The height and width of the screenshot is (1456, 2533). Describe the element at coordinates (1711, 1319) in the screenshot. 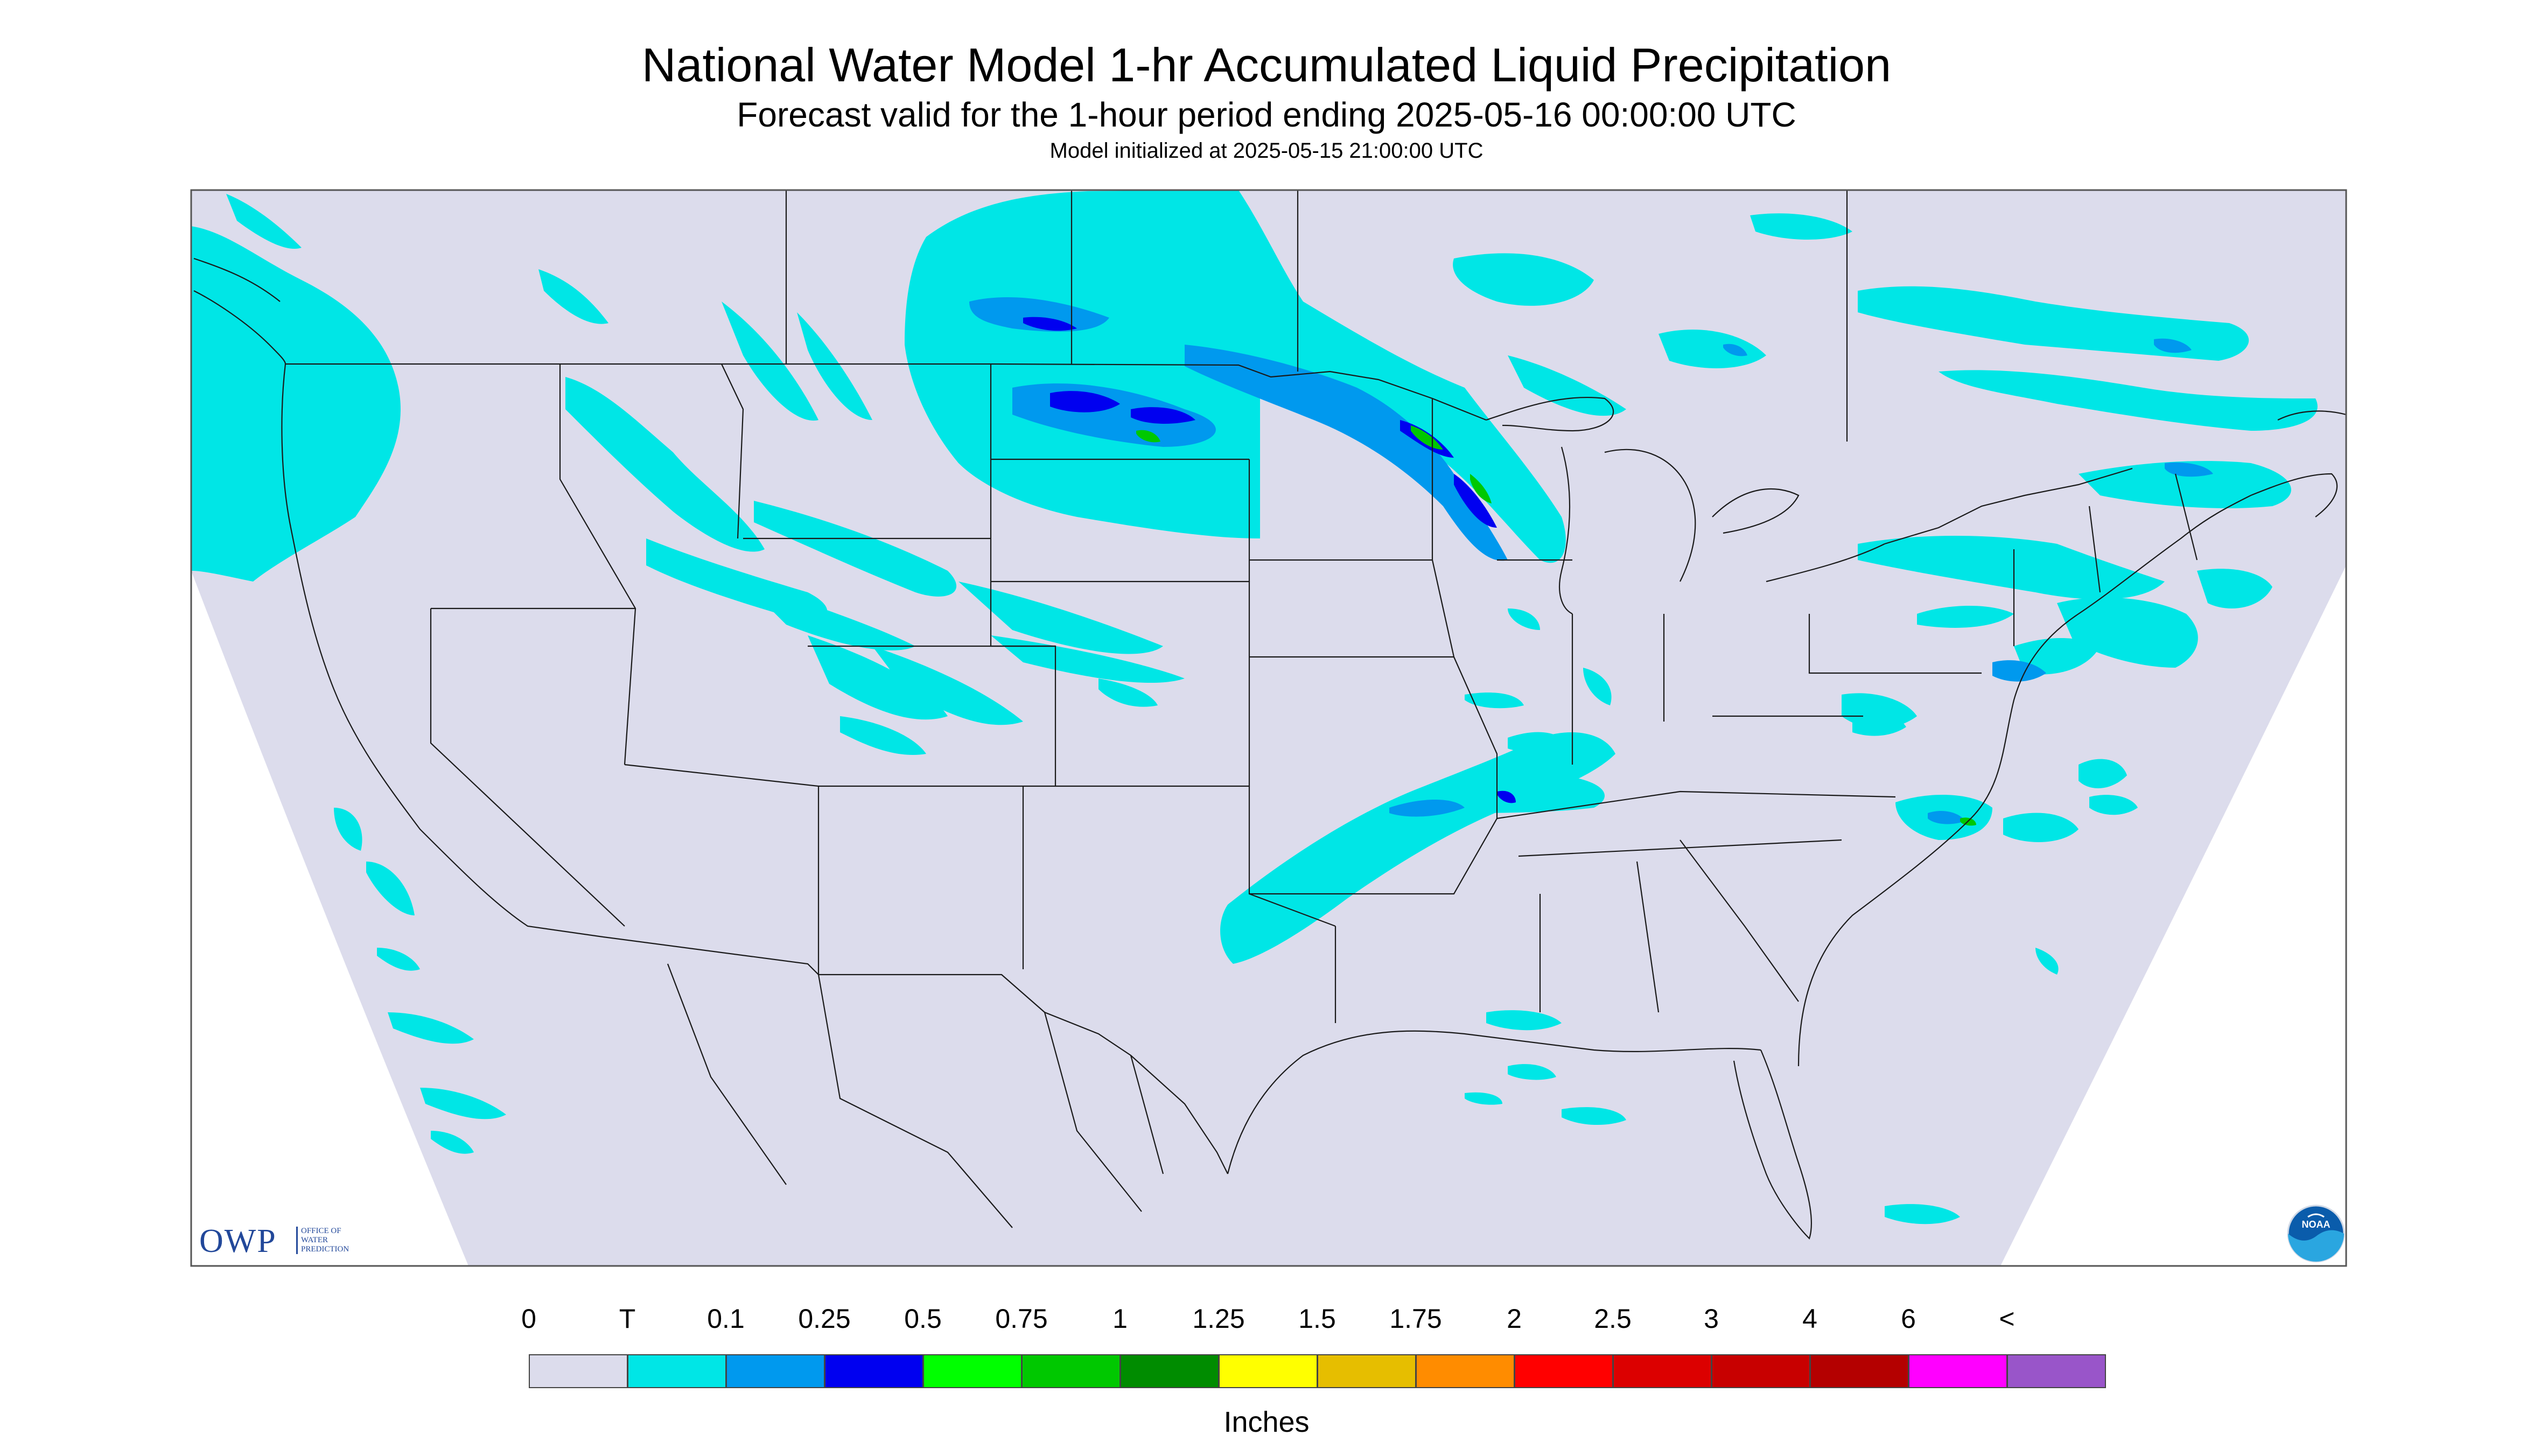

I see `legend-label: 3` at that location.